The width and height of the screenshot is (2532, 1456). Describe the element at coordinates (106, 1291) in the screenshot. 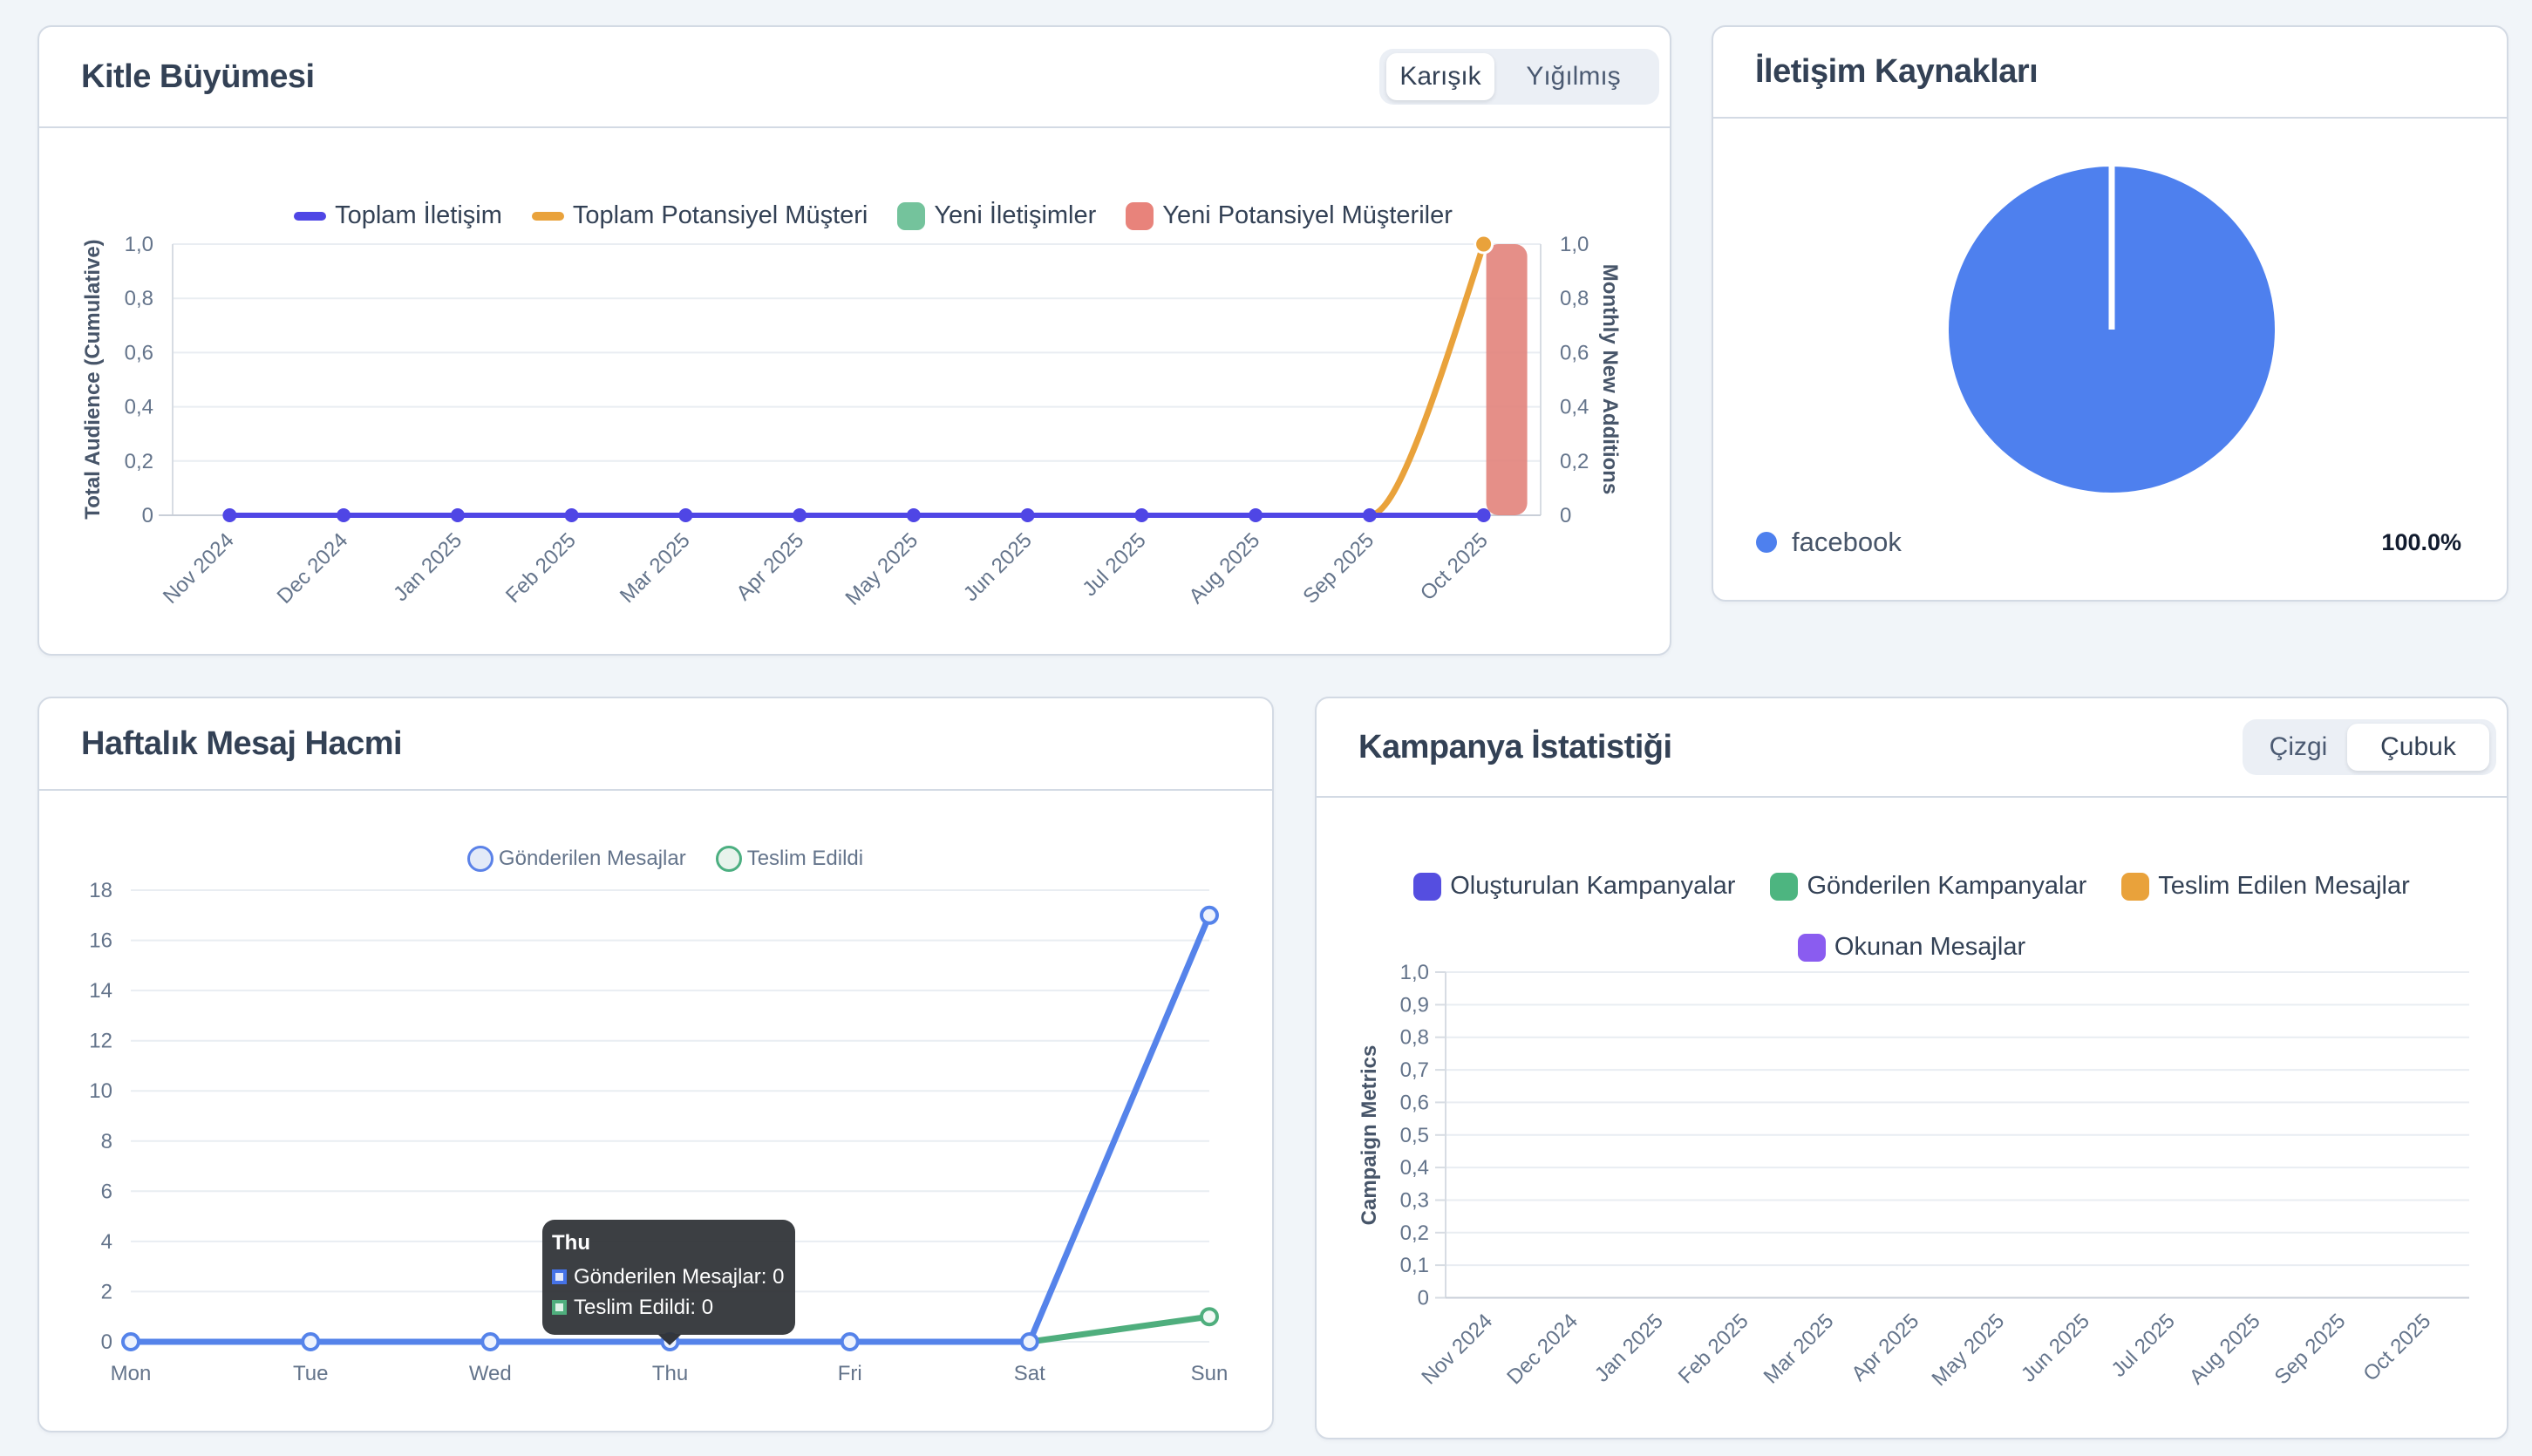

I see `svg-text: 2` at that location.